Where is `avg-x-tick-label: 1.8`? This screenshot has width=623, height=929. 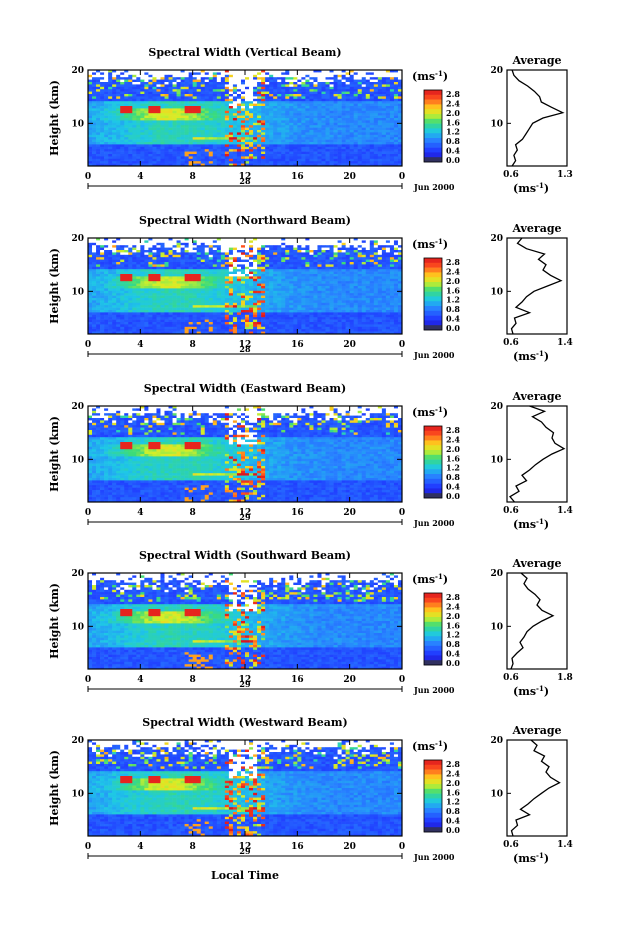 avg-x-tick-label: 1.8 is located at coordinates (565, 678).